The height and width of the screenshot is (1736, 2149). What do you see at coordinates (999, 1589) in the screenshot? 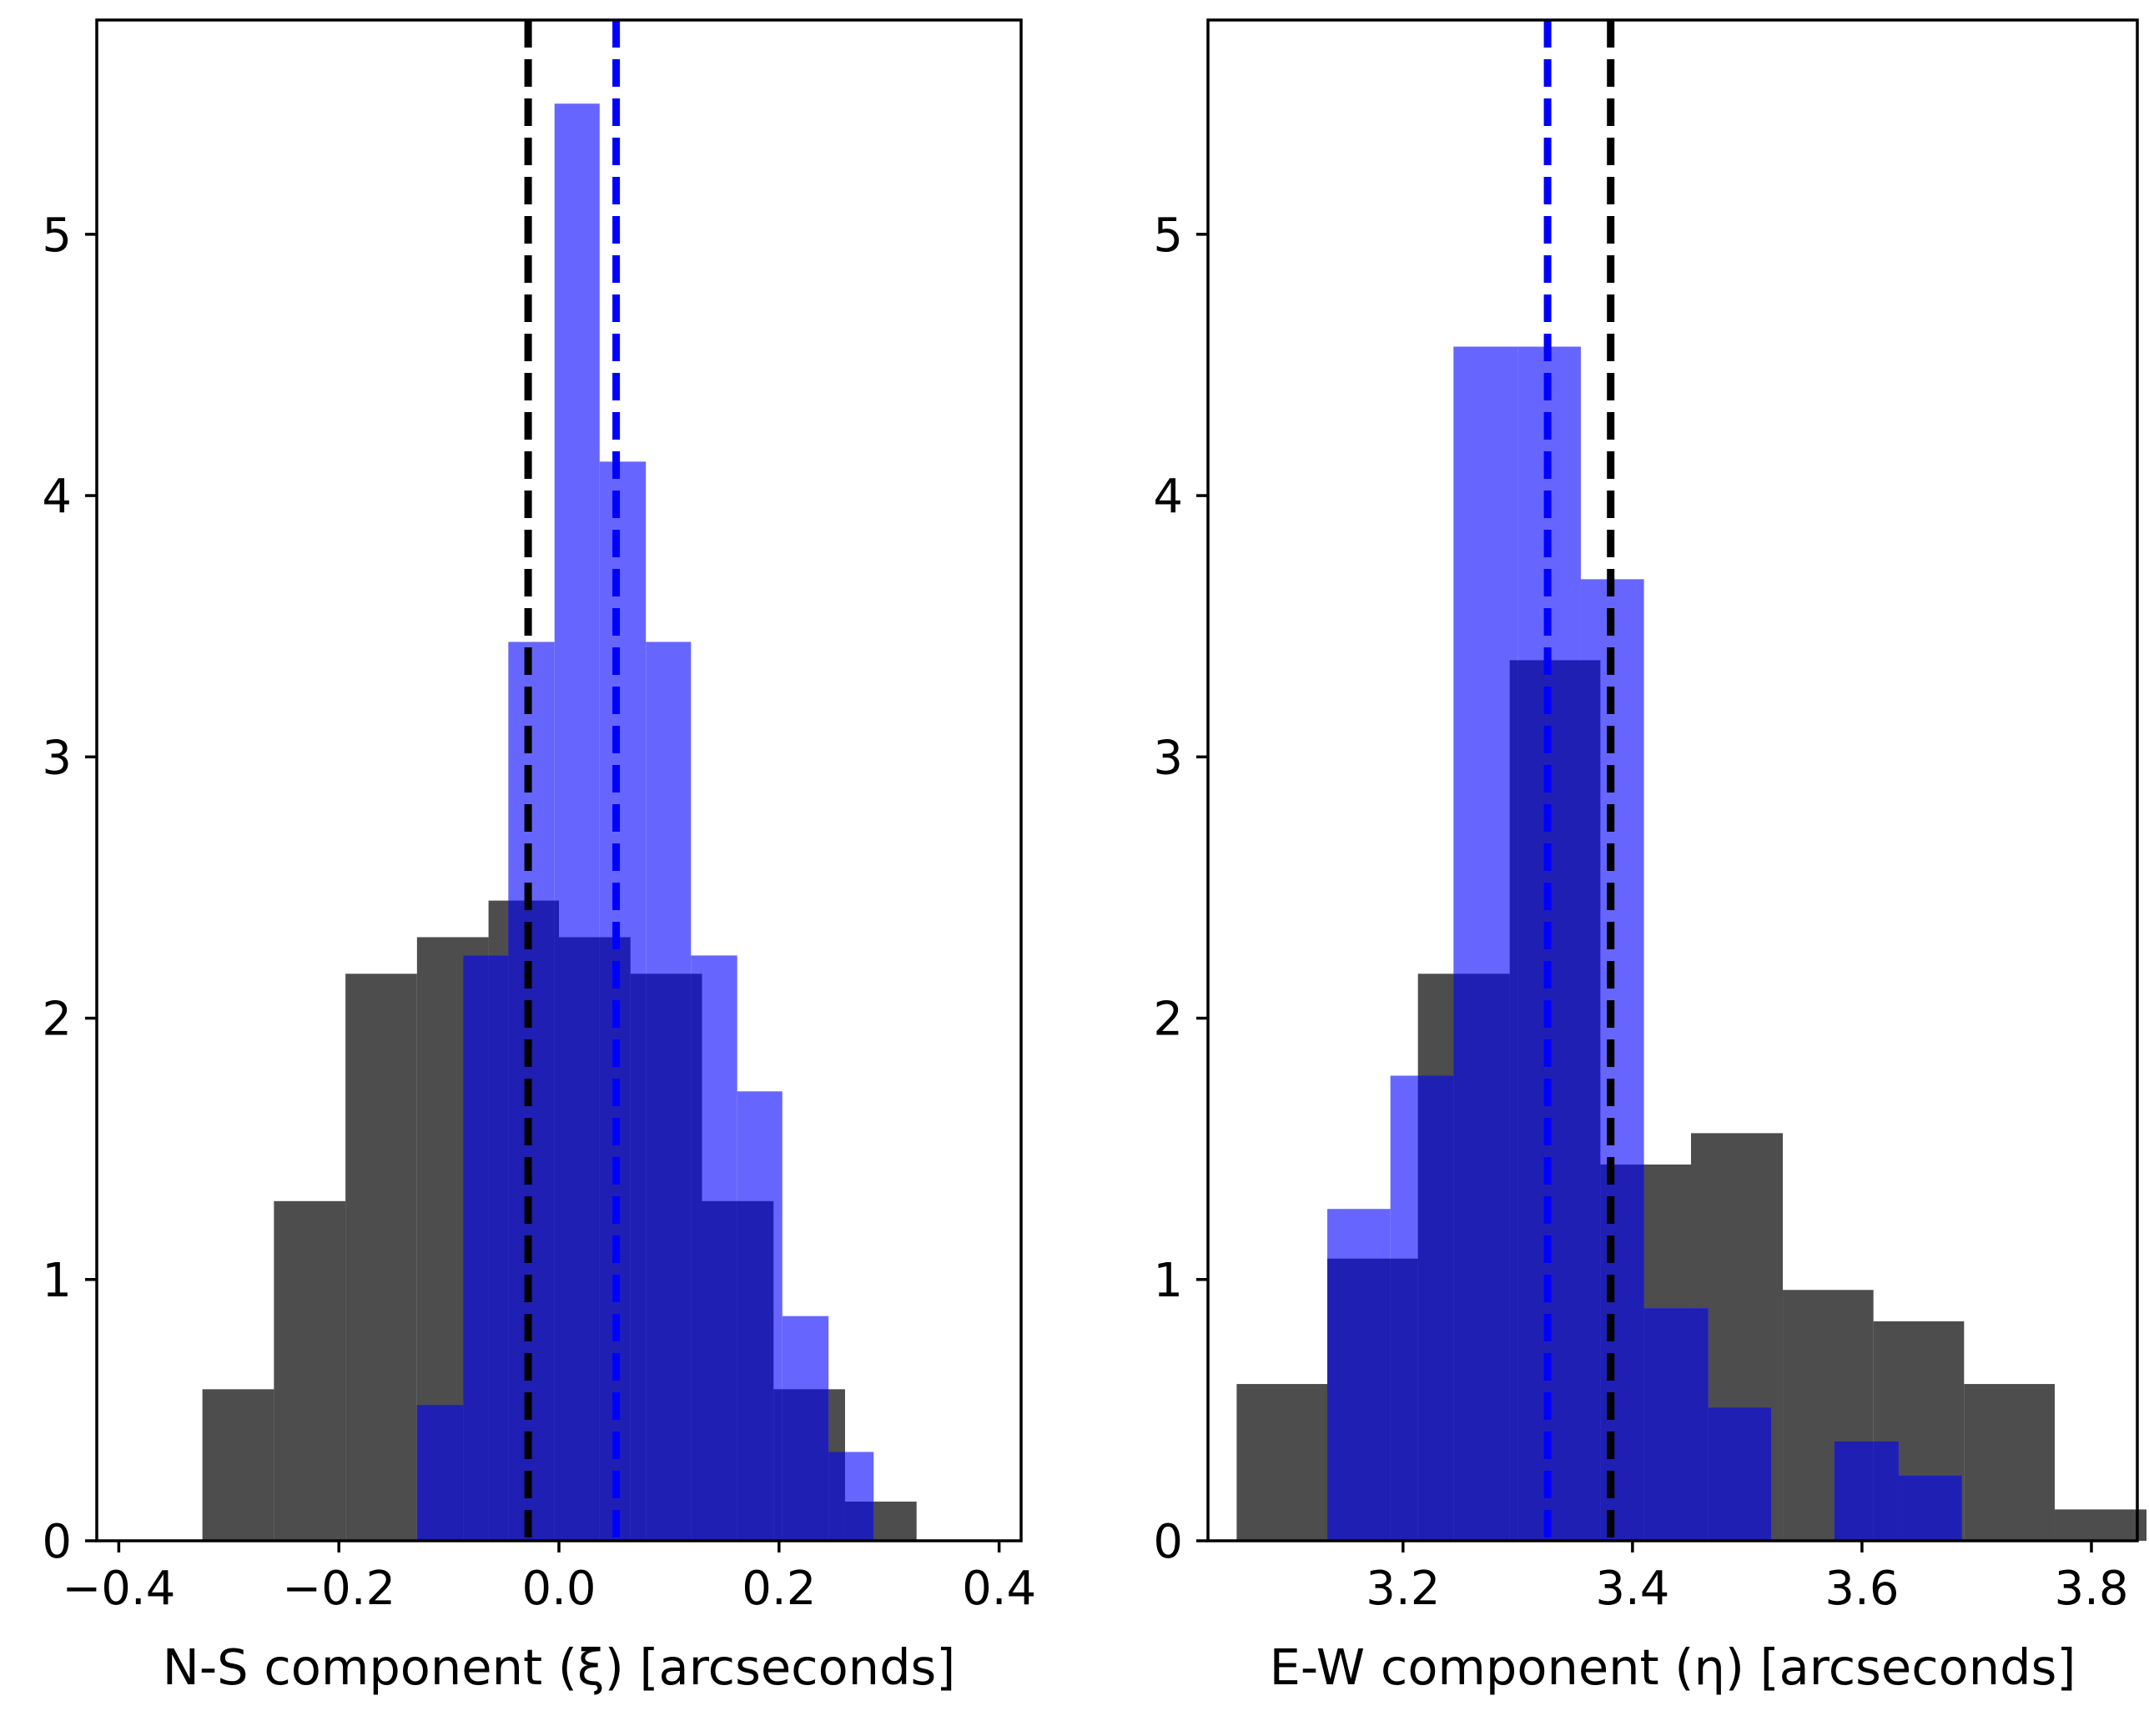
I see `x-tick-label-4: 0.4` at bounding box center [999, 1589].